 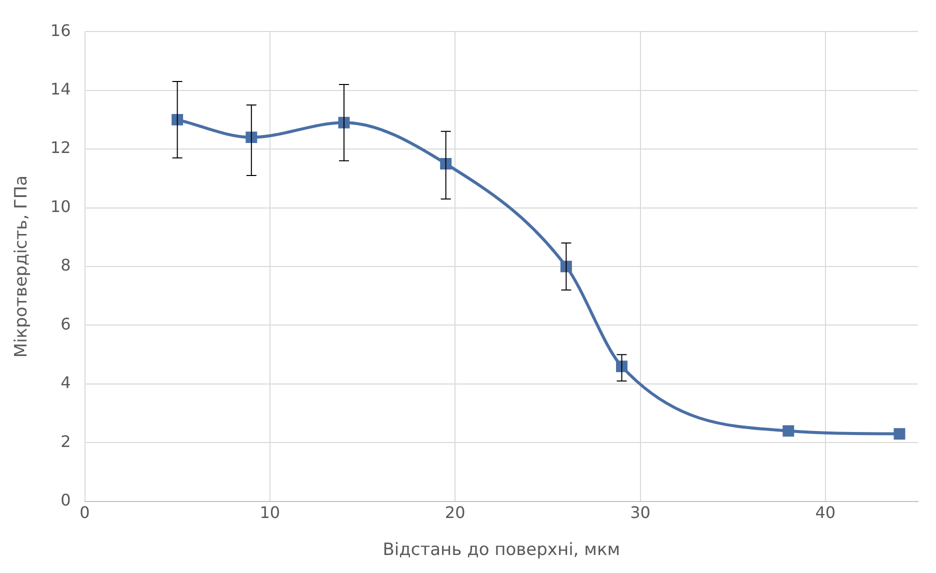 What do you see at coordinates (501, 550) in the screenshot?
I see `x-axis-title: Відстань до поверхні, мкм` at bounding box center [501, 550].